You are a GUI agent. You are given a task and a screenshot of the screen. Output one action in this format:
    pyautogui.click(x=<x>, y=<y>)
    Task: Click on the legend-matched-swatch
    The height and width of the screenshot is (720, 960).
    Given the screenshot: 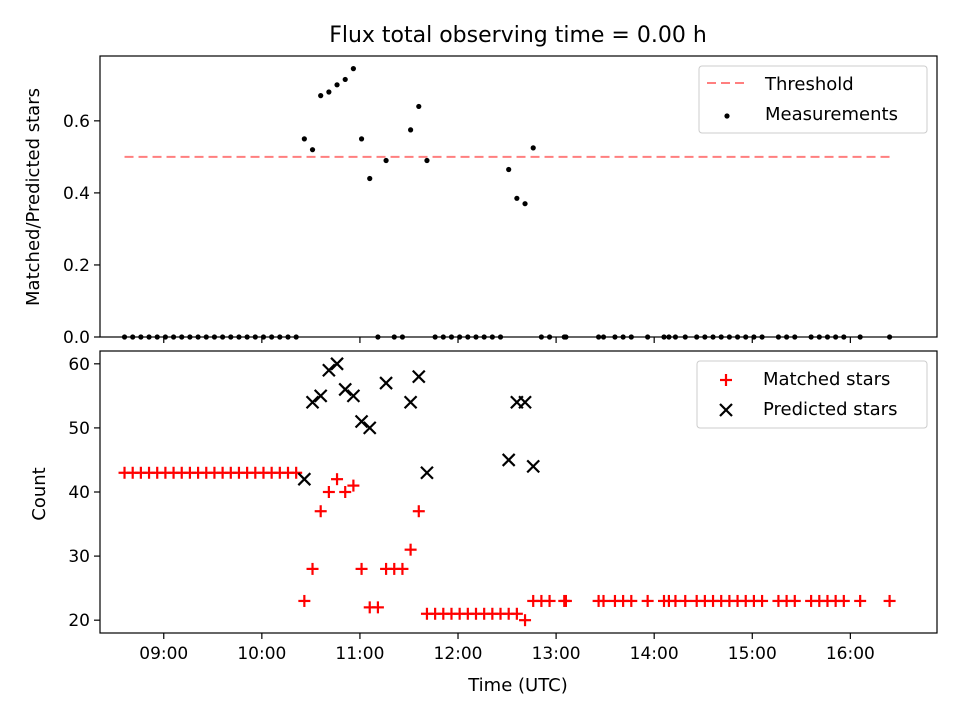 What is the action you would take?
    pyautogui.click(x=726, y=380)
    